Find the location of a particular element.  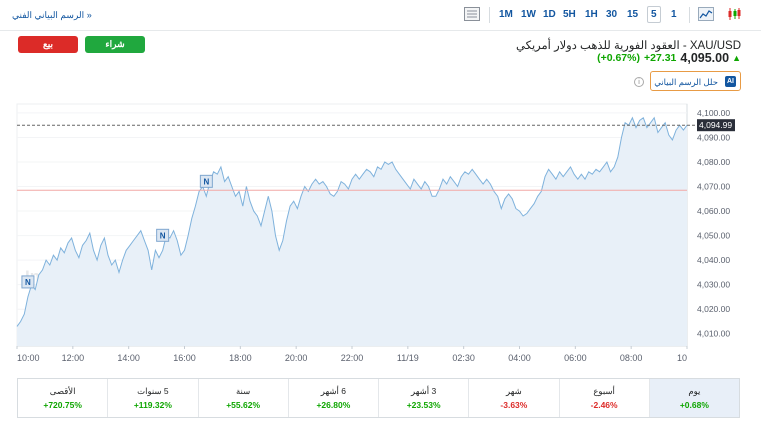

last-price-badge-bg is located at coordinates (716, 125).